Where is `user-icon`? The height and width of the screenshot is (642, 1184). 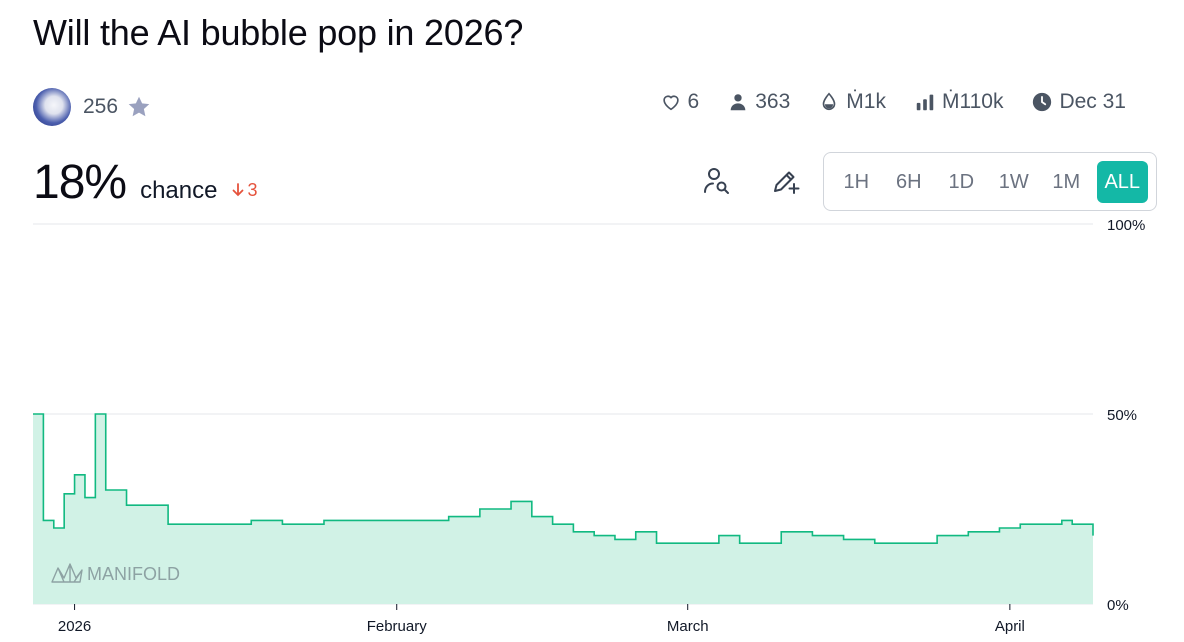 user-icon is located at coordinates (738, 102).